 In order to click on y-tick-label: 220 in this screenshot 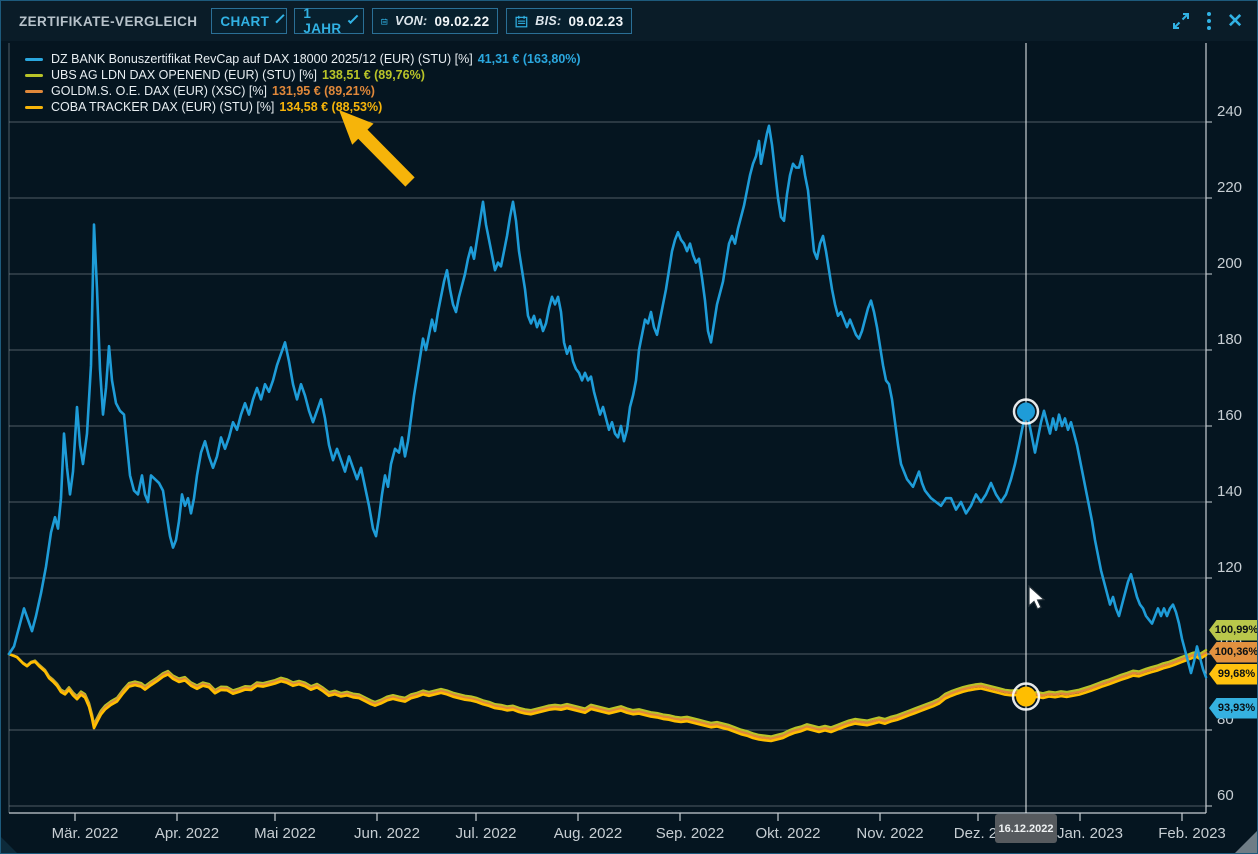, I will do `click(1229, 187)`.